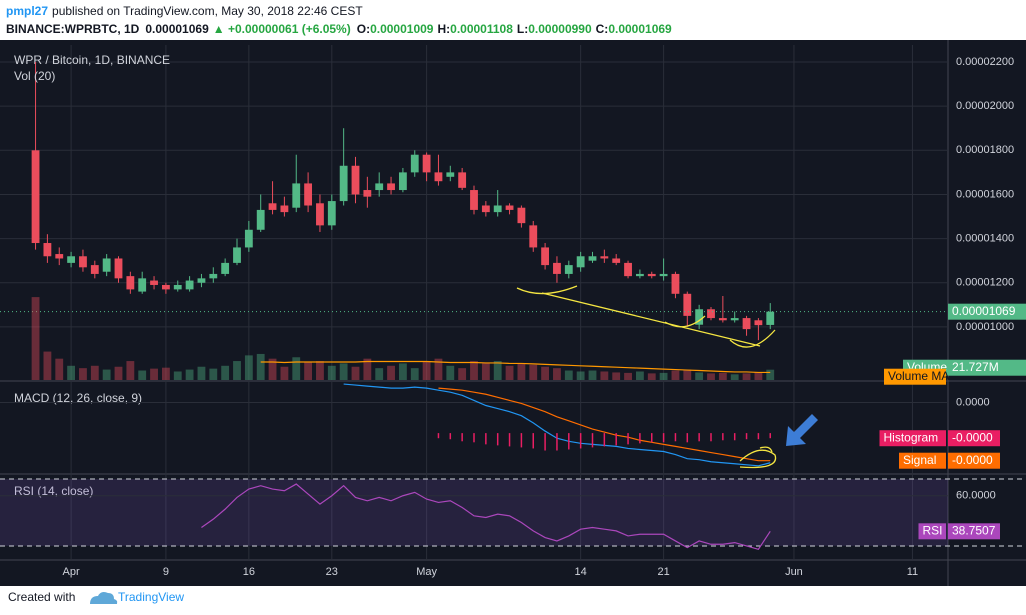 This screenshot has height=615, width=1026. What do you see at coordinates (919, 460) in the screenshot?
I see `legend-label: Signal` at bounding box center [919, 460].